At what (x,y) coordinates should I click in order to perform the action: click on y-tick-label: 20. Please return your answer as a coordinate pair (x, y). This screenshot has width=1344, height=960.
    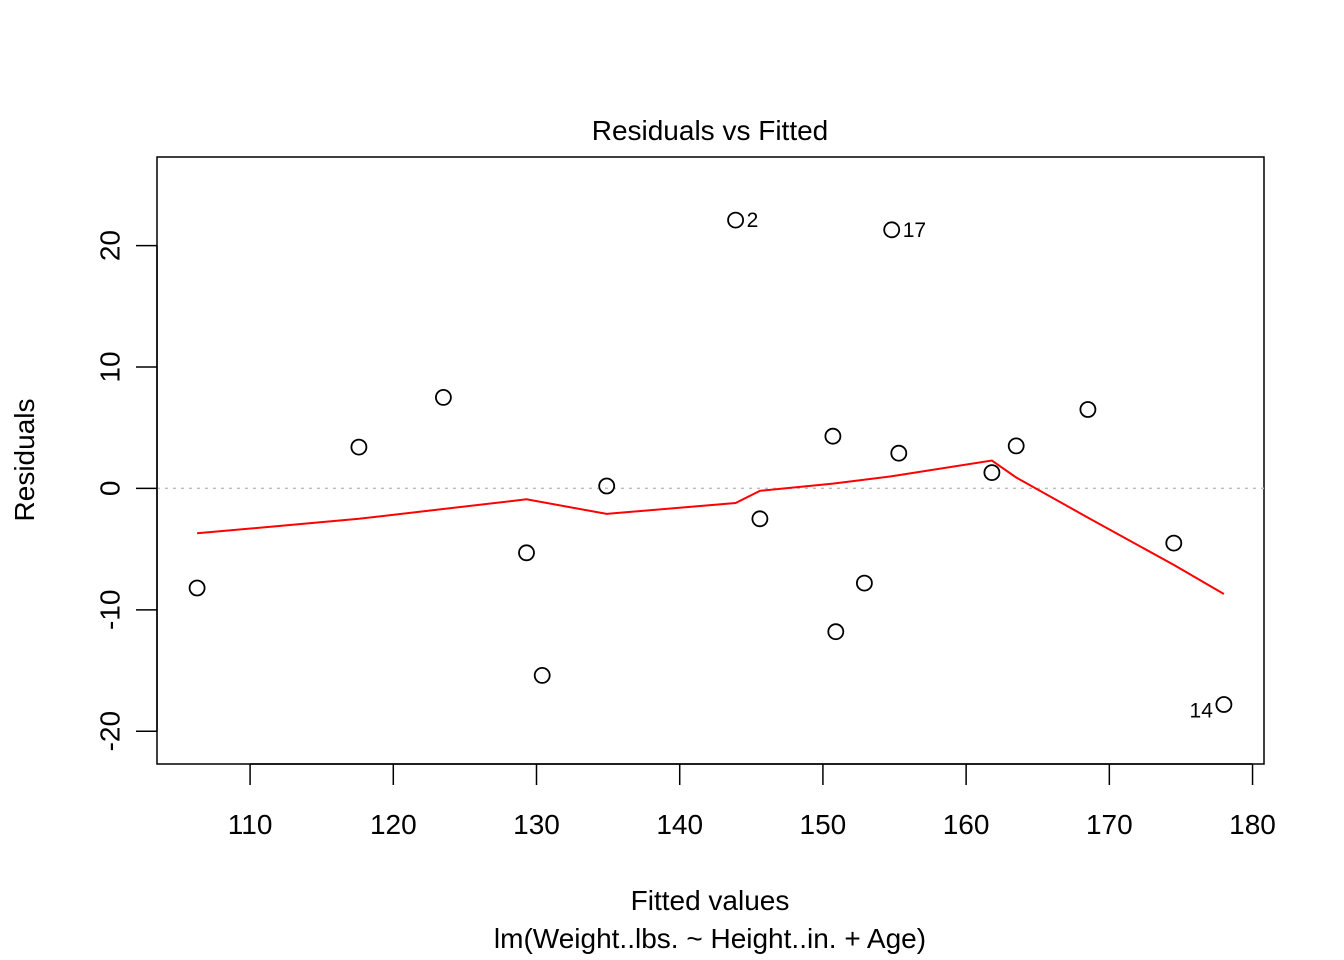
    Looking at the image, I should click on (110, 245).